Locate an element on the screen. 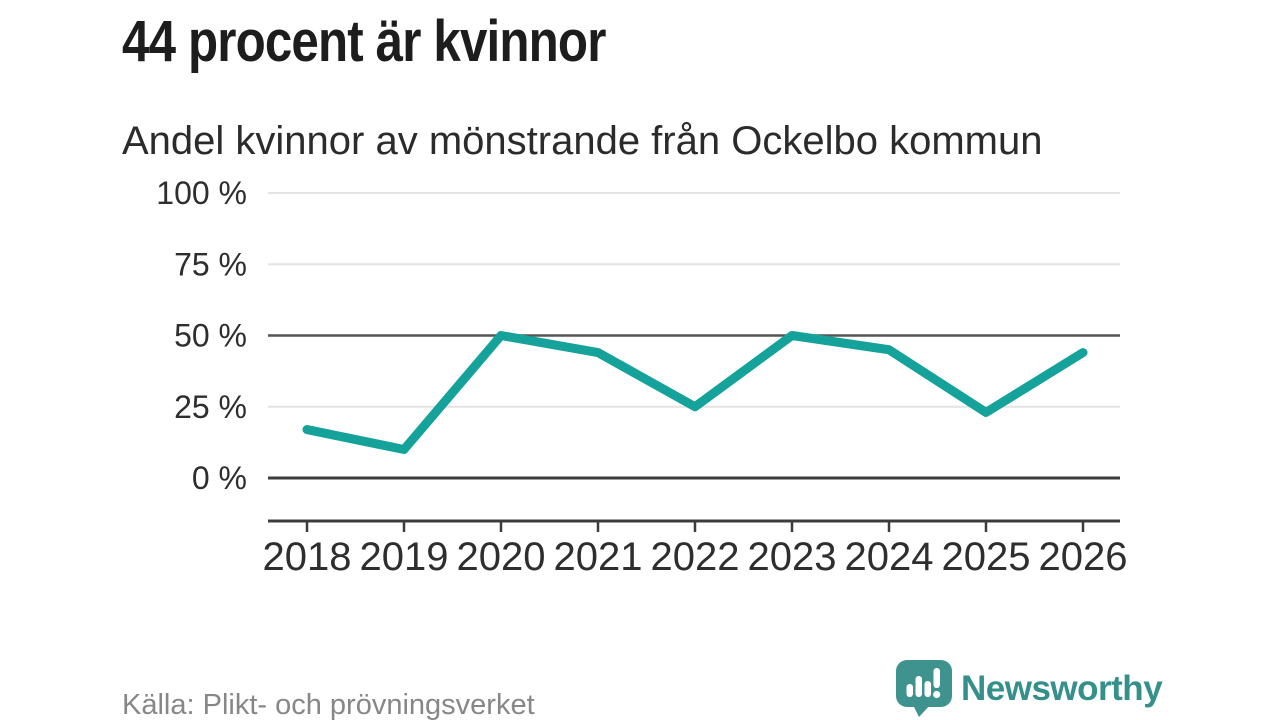 The height and width of the screenshot is (720, 1280). x-axis-tick-label: 2020 is located at coordinates (501, 557).